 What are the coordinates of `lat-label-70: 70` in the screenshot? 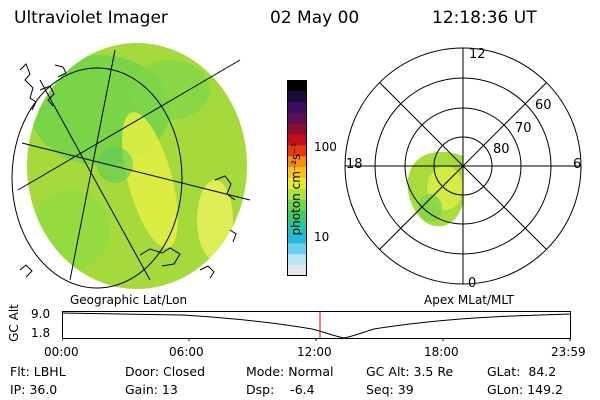 It's located at (523, 128).